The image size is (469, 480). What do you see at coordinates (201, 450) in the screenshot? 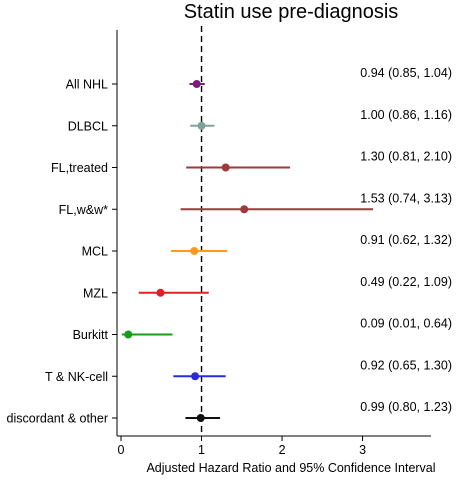
I see `x-tick-label: 1` at bounding box center [201, 450].